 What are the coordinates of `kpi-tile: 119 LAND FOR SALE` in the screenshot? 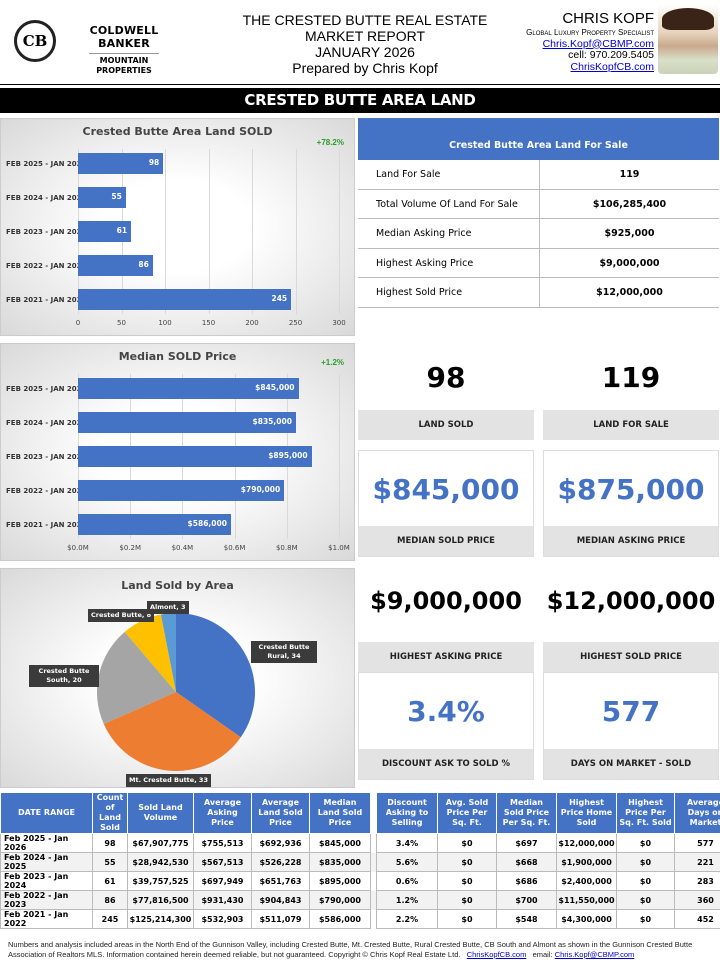 It's located at (631, 391).